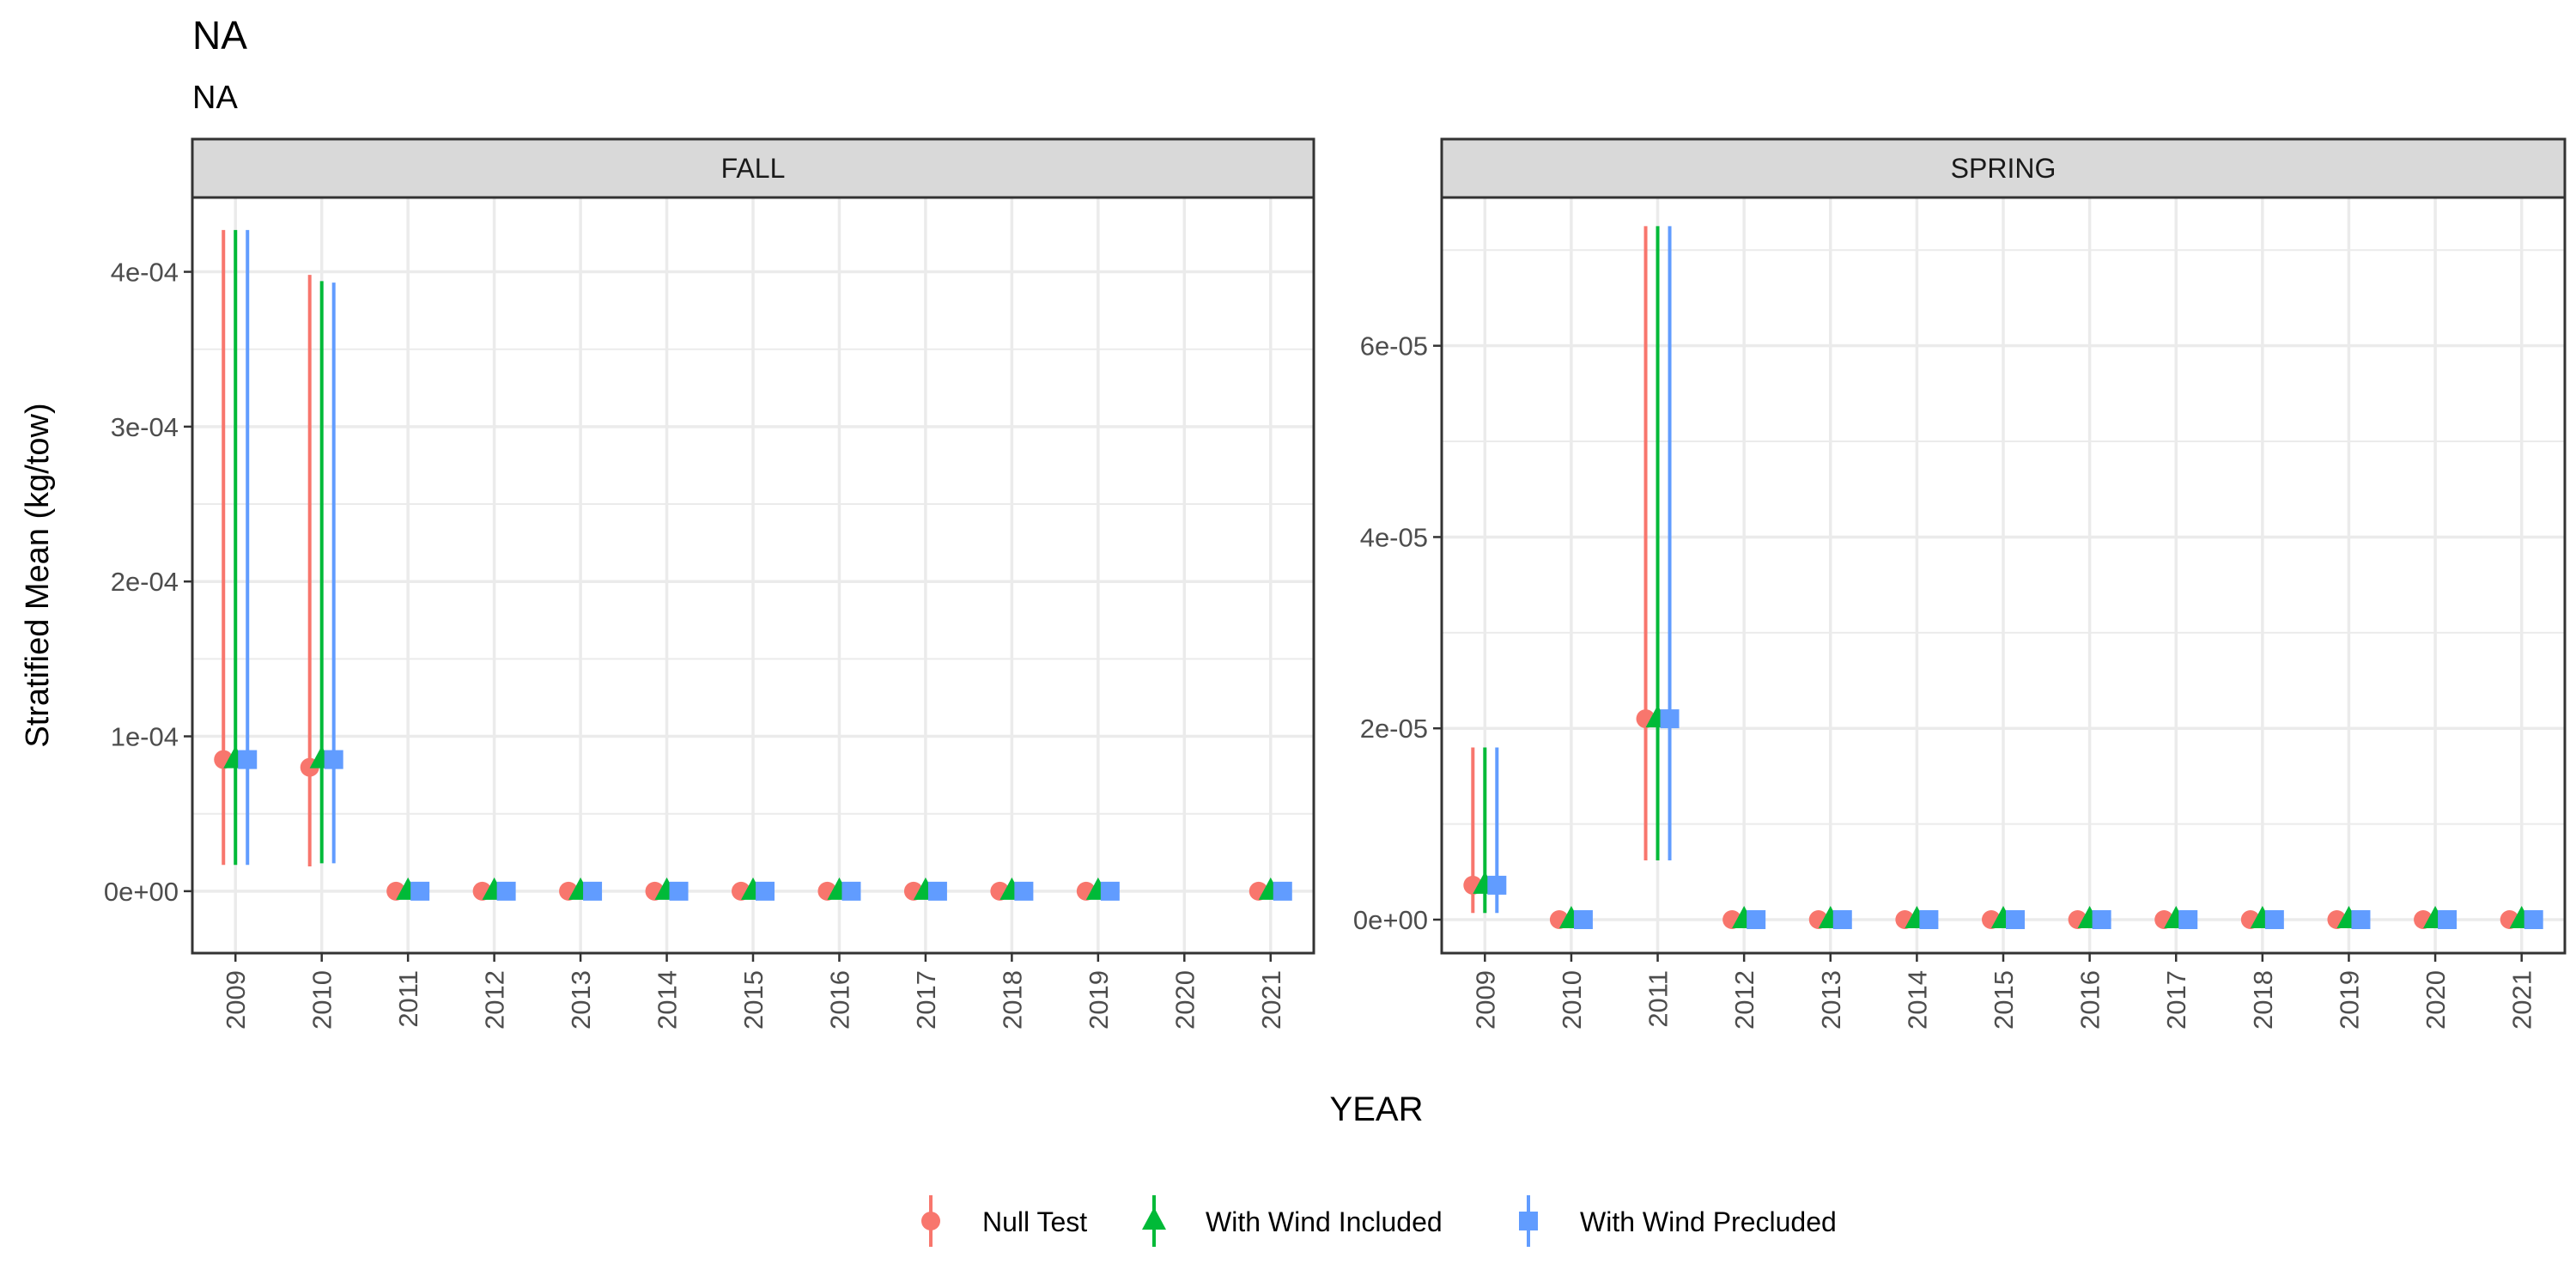 Image resolution: width=2576 pixels, height=1288 pixels. I want to click on legend-key-circle, so click(930, 1221).